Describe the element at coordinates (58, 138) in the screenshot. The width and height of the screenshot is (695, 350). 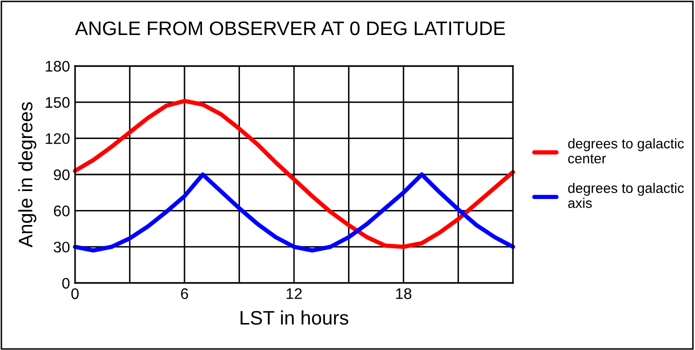
I see `y-tick-label: 120` at that location.